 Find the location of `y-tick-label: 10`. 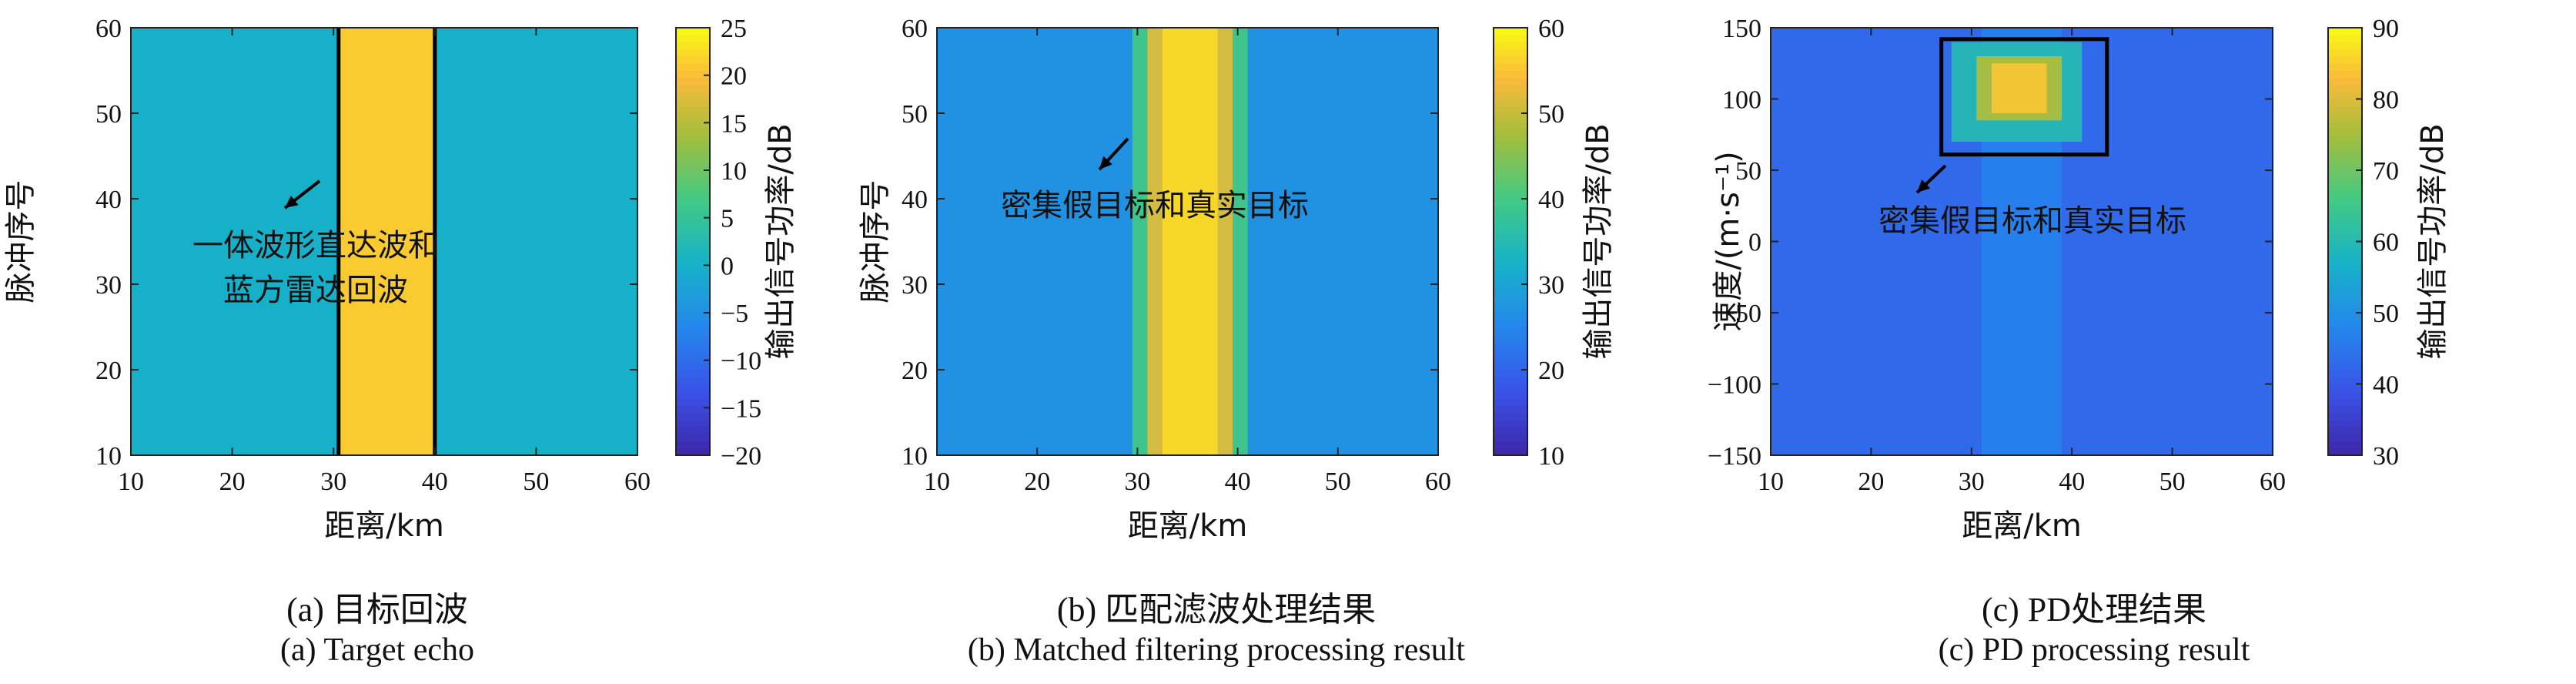

y-tick-label: 10 is located at coordinates (109, 456).